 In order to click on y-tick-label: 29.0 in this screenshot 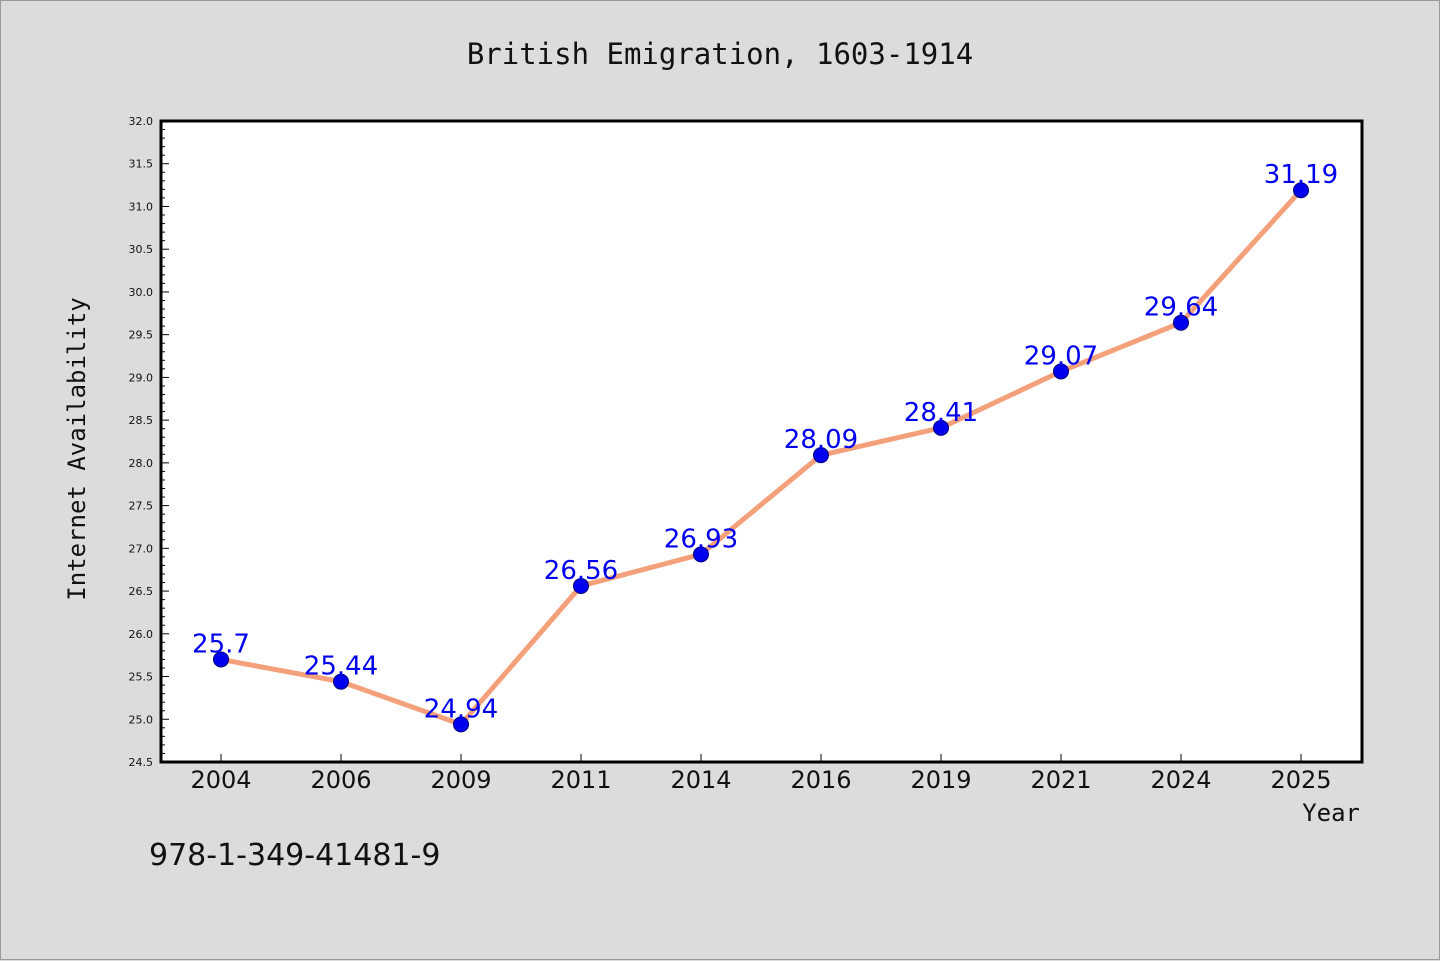, I will do `click(141, 377)`.